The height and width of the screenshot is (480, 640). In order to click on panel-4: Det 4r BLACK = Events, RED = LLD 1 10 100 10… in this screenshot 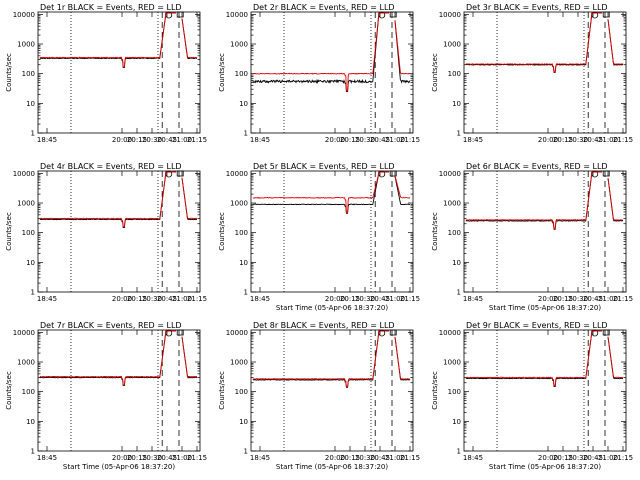, I will do `click(106, 232)`.